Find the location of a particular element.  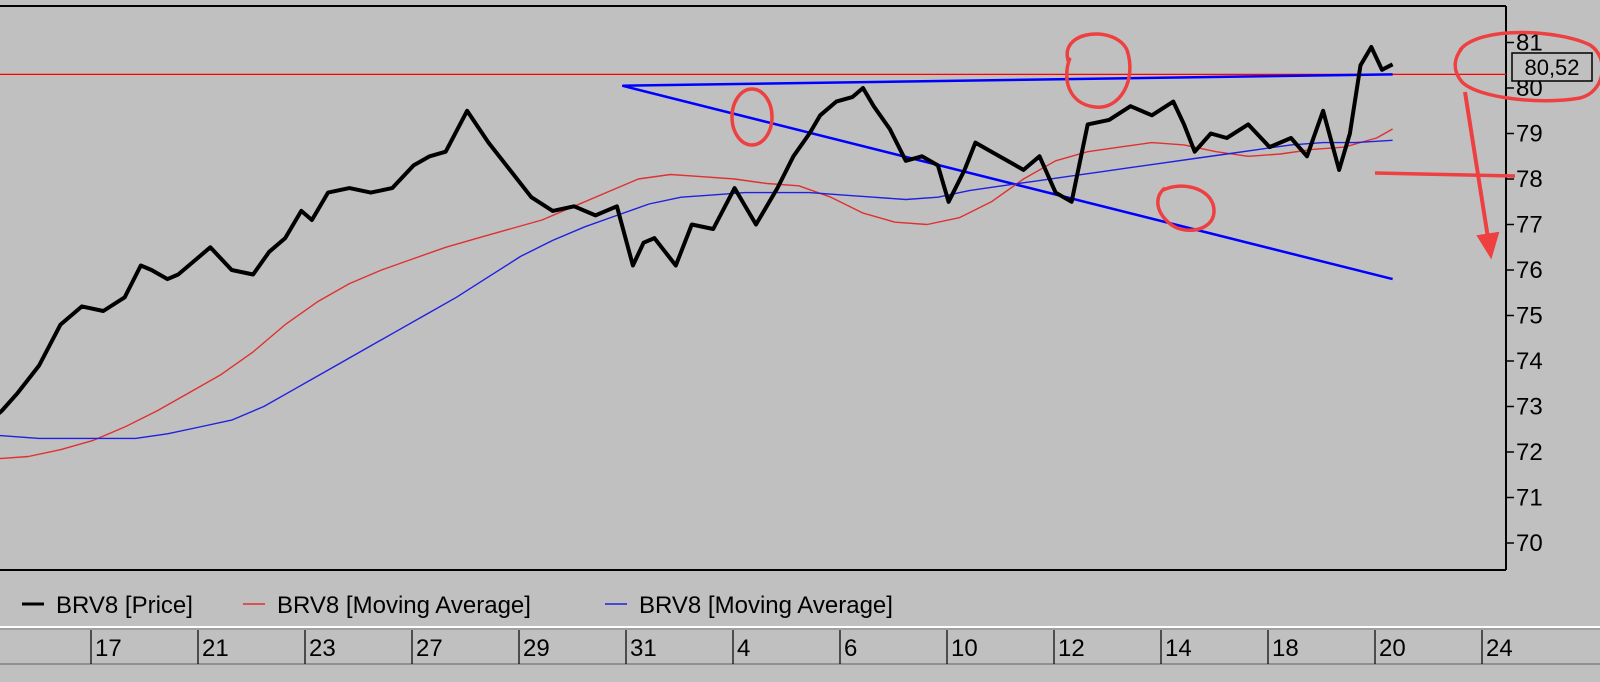

last-price-tag-box is located at coordinates (1552, 67).